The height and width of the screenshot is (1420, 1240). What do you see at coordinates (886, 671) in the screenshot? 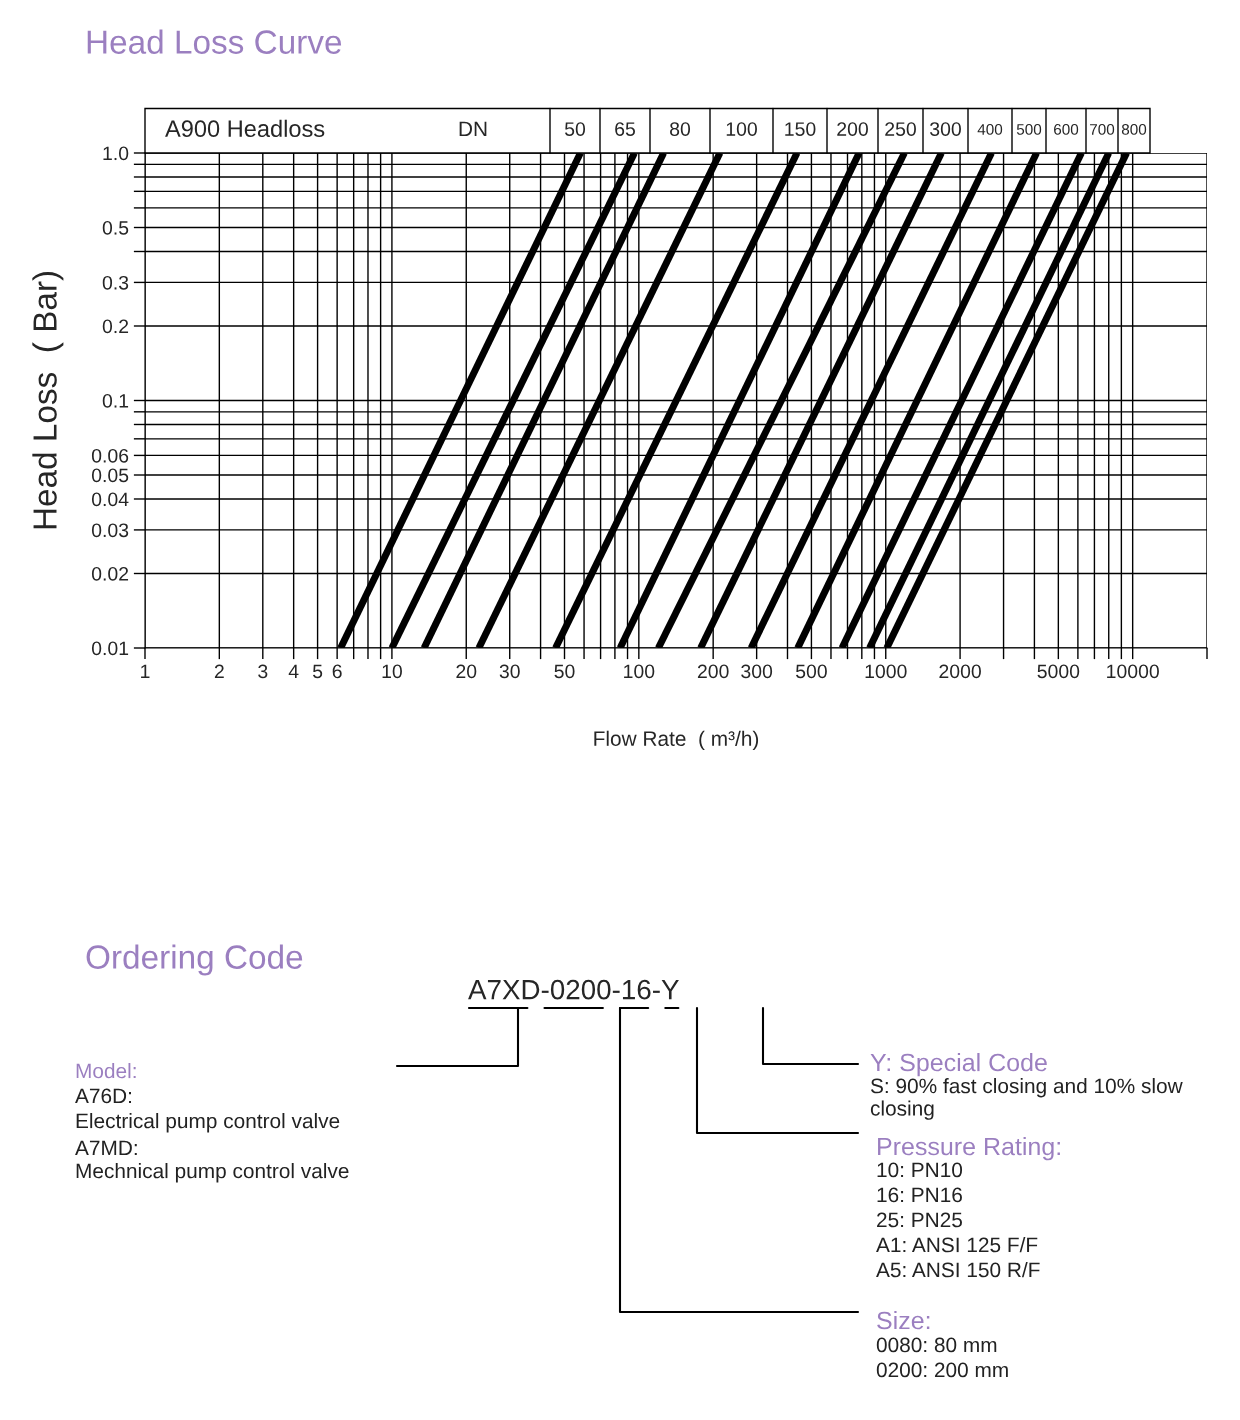
I see `x-tick-label: 1000` at bounding box center [886, 671].